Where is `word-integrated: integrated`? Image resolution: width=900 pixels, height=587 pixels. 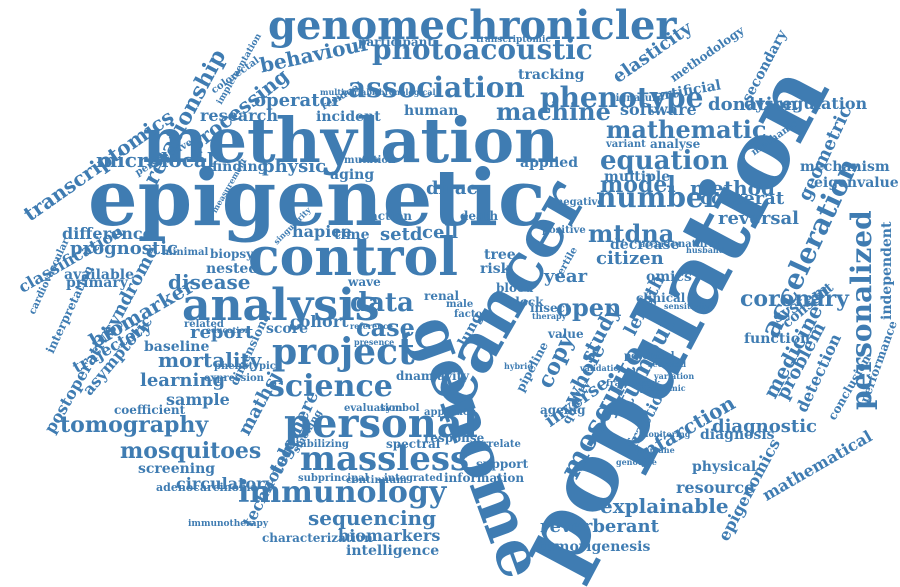 word-integrated: integrated is located at coordinates (413, 478).